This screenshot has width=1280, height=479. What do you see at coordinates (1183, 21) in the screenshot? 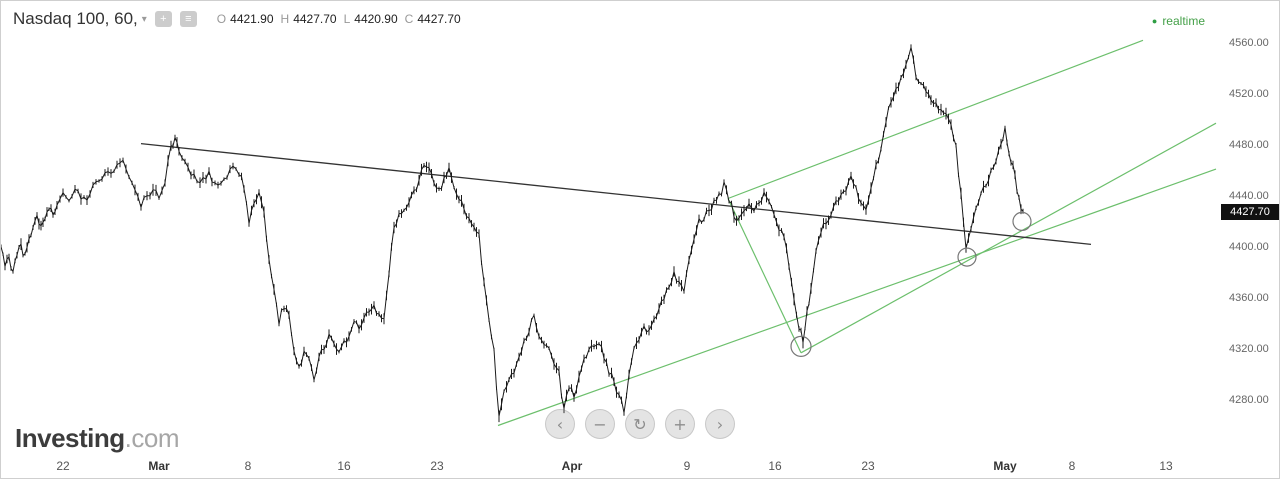
I see `realtime-label: realtime` at bounding box center [1183, 21].